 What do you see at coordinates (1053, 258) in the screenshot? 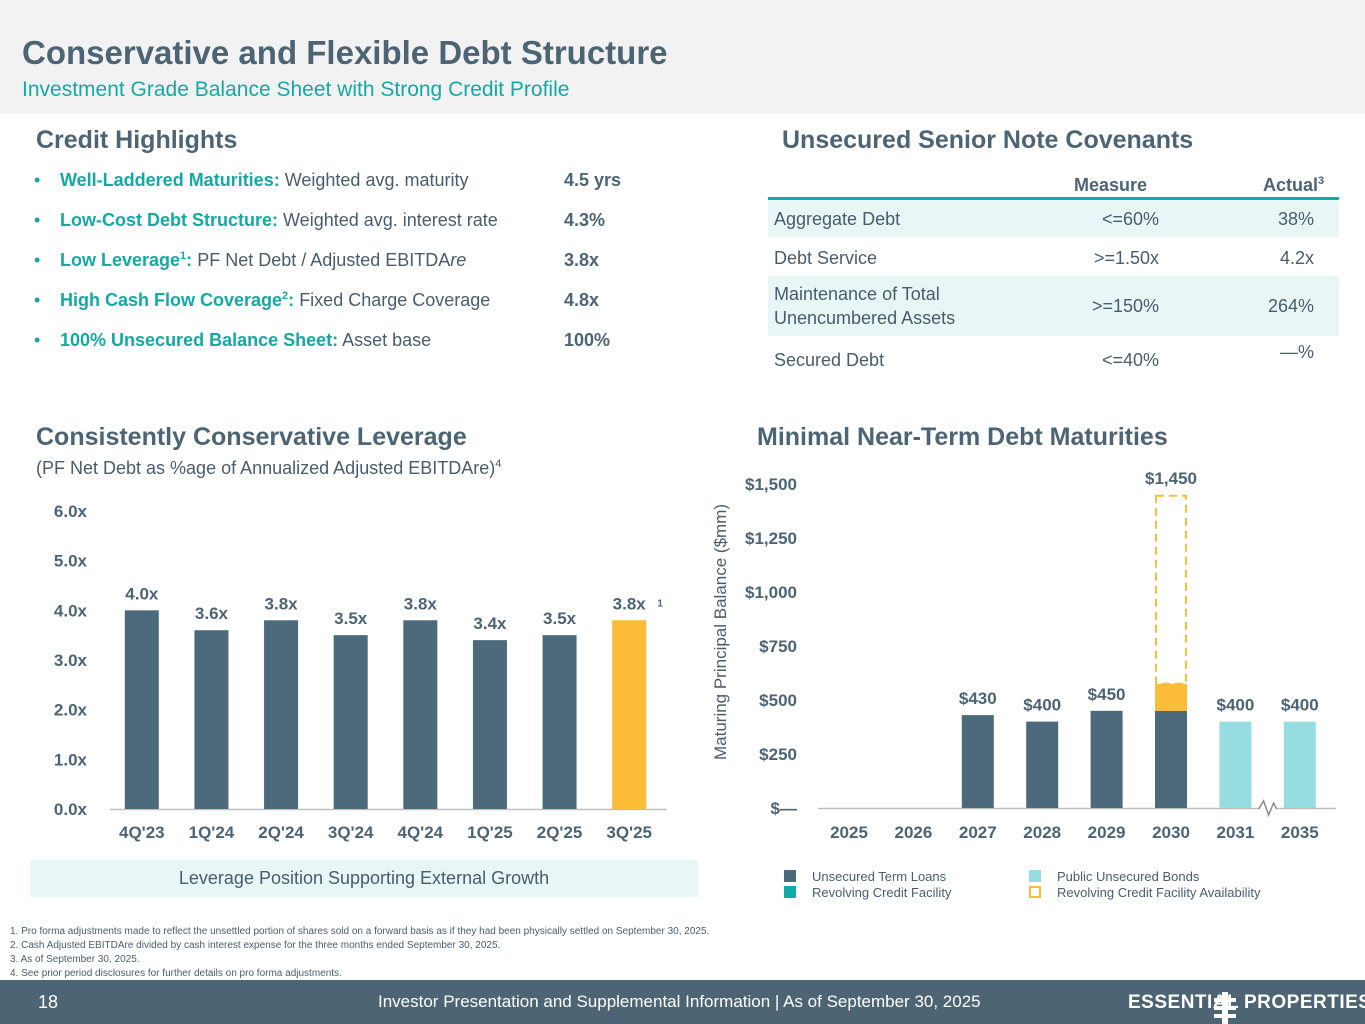
I see `covenant-row: Debt Service >=1.50x 4.2x` at bounding box center [1053, 258].